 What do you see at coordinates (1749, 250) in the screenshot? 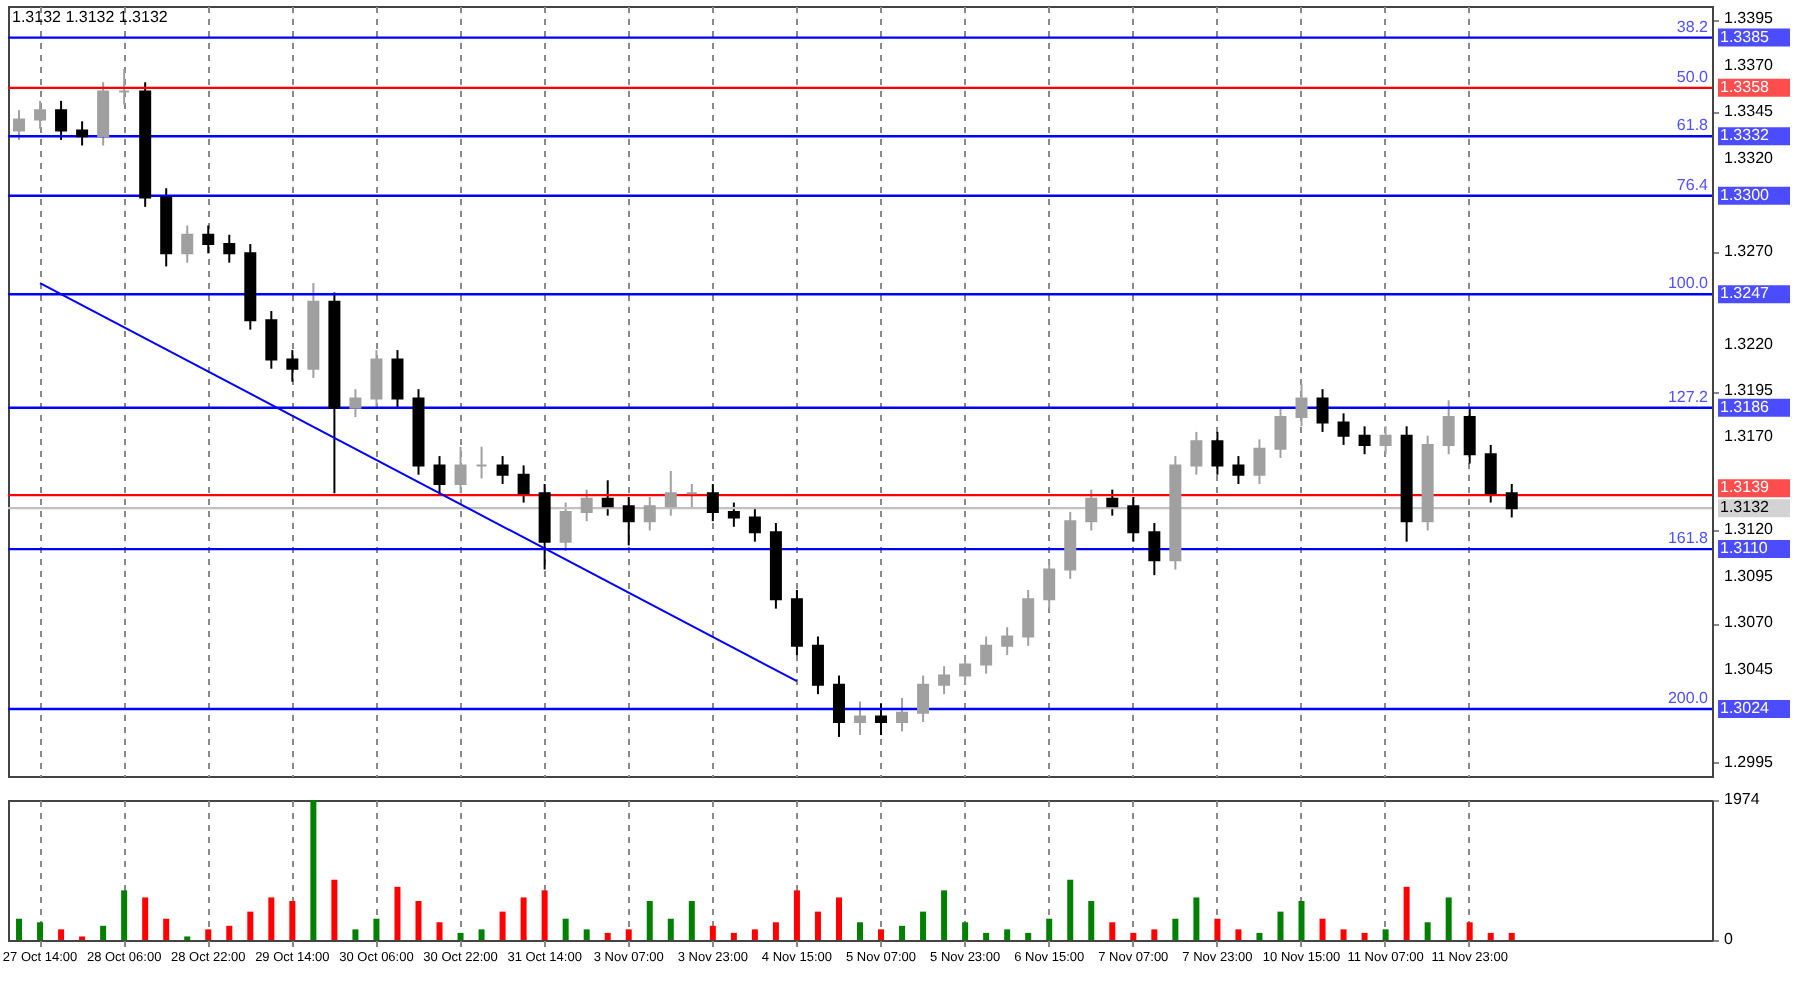
I see `y-tick-label: 1.3270` at bounding box center [1749, 250].